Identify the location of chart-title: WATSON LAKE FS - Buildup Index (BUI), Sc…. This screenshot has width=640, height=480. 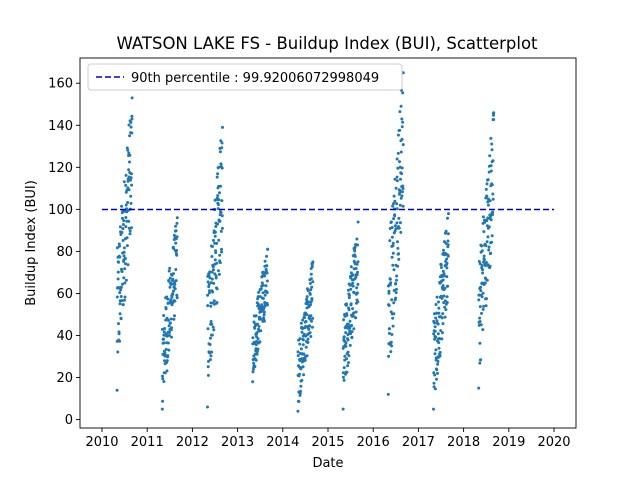
(327, 43).